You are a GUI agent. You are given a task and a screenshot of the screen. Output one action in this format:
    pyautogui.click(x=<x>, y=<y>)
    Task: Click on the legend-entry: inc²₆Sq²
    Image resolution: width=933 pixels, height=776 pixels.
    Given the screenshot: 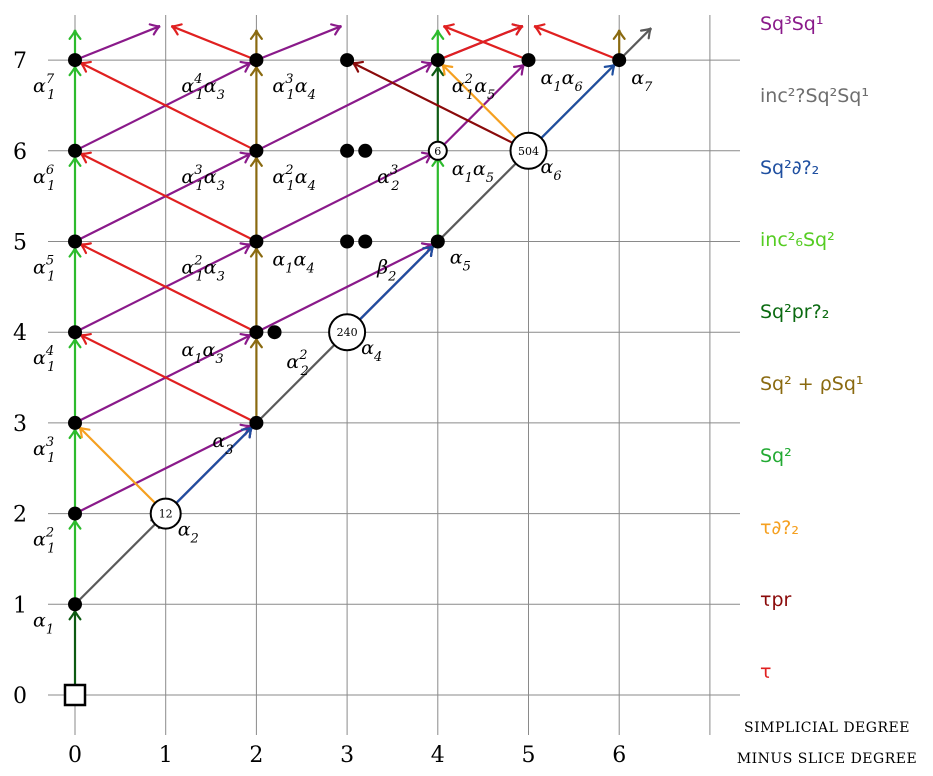 What is the action you would take?
    pyautogui.click(x=797, y=240)
    